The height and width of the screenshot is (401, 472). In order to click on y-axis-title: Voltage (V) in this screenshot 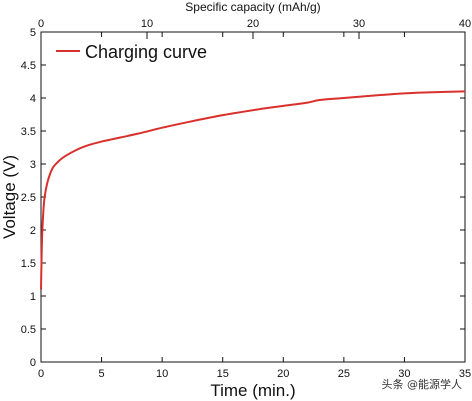, I will do `click(9, 197)`.